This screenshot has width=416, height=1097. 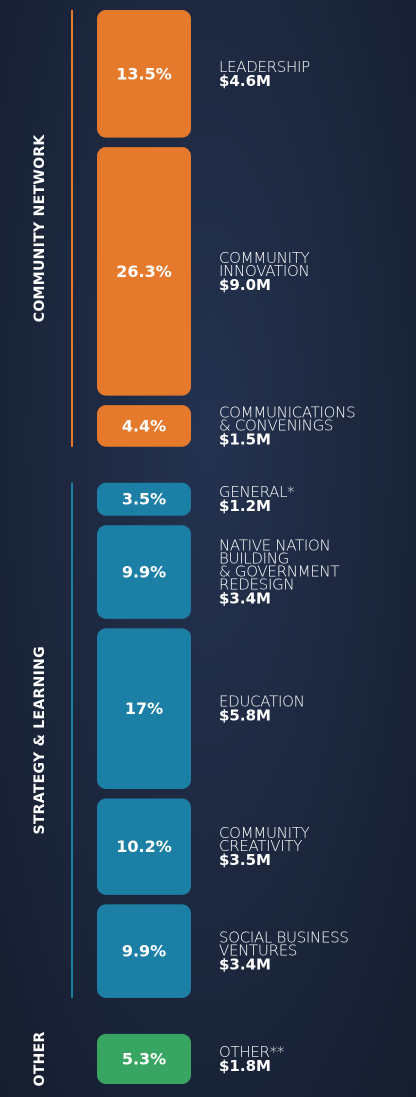 What do you see at coordinates (251, 1052) in the screenshot?
I see `category-label: OTHER**` at bounding box center [251, 1052].